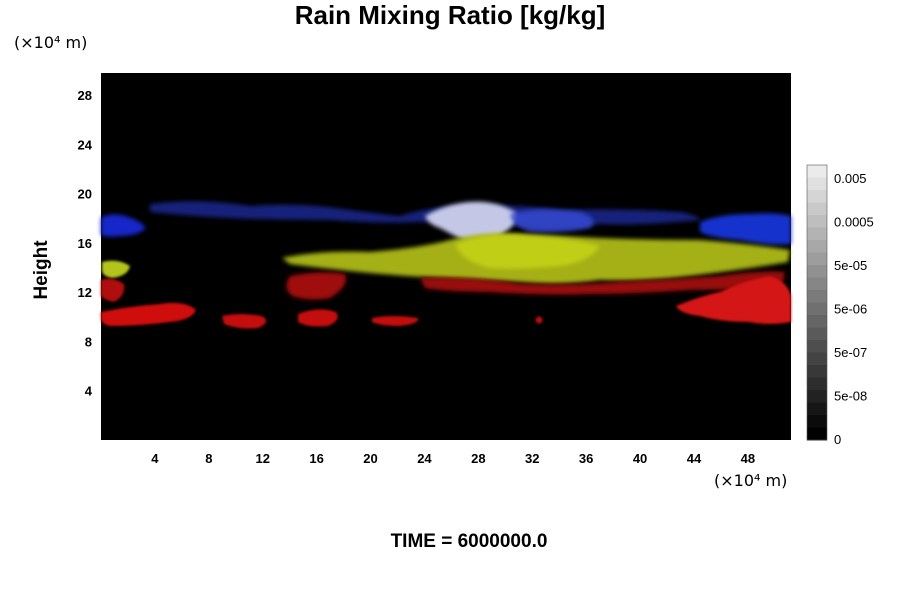 This screenshot has width=900, height=600. Describe the element at coordinates (733, 300) in the screenshot. I see `base-cluster-right` at that location.